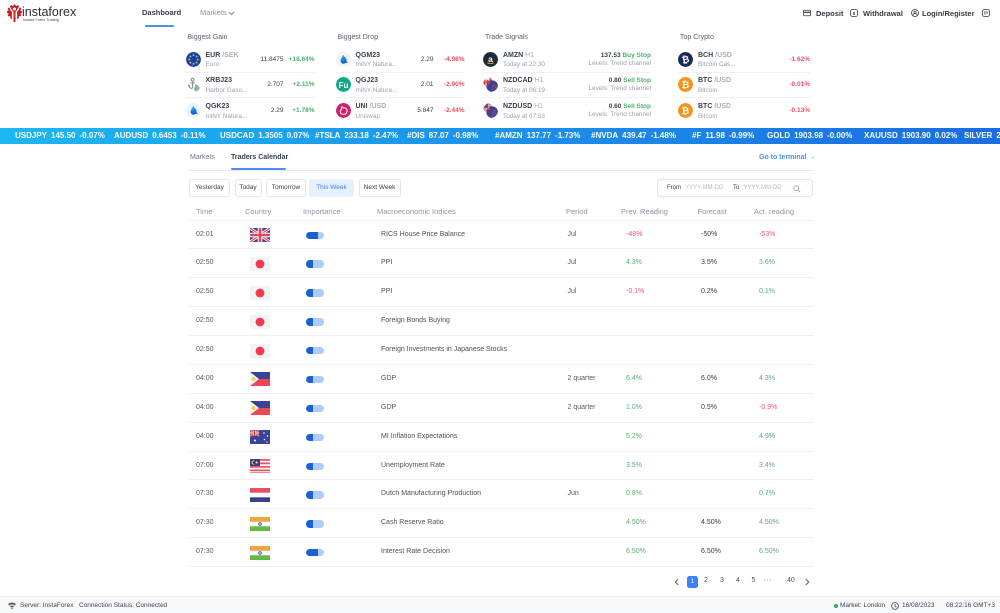 This screenshot has width=1000, height=613. I want to click on svg-text: a, so click(490, 59).